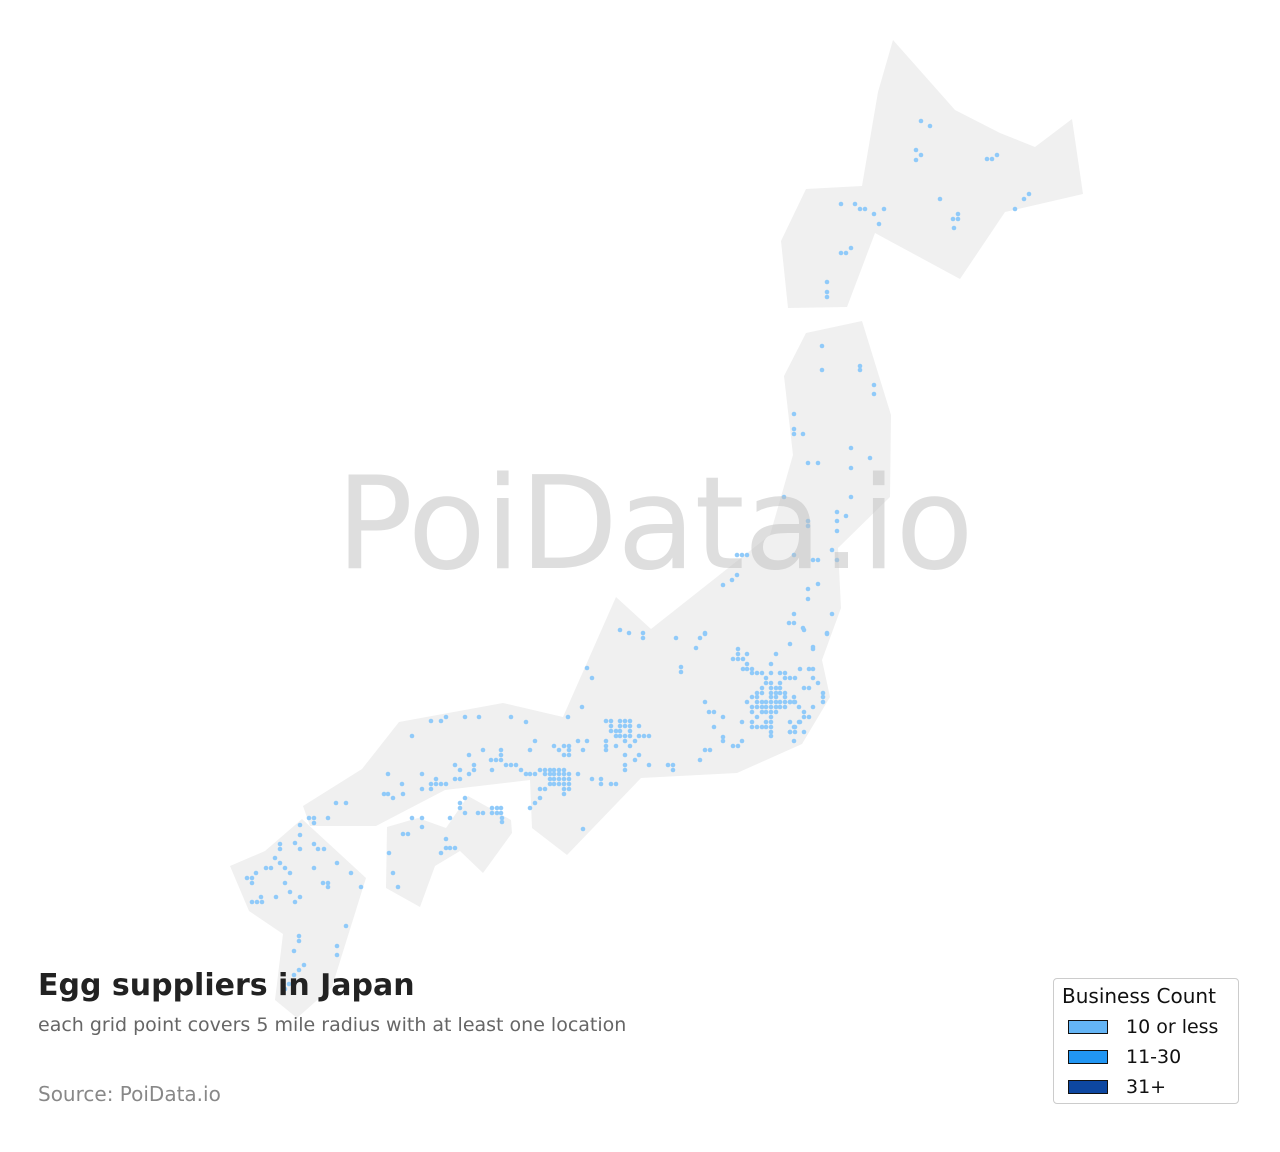  Describe the element at coordinates (1124, 1057) in the screenshot. I see `legend-item-mid: 11-30` at that location.